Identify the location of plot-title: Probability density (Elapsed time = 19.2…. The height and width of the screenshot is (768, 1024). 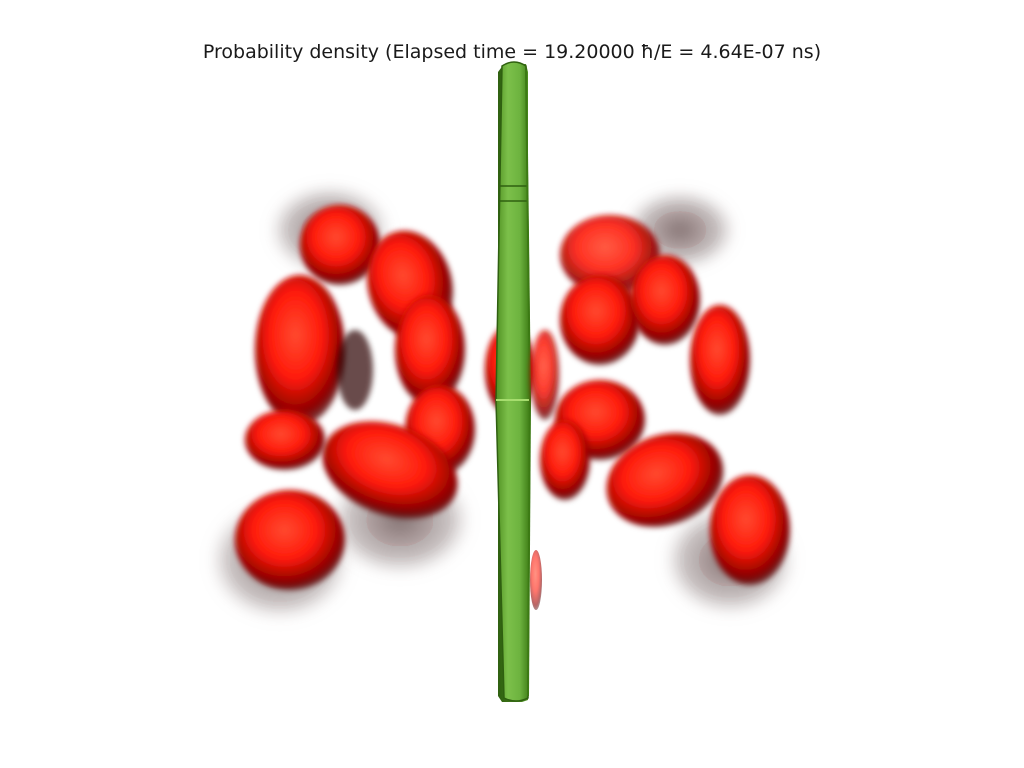
(512, 52).